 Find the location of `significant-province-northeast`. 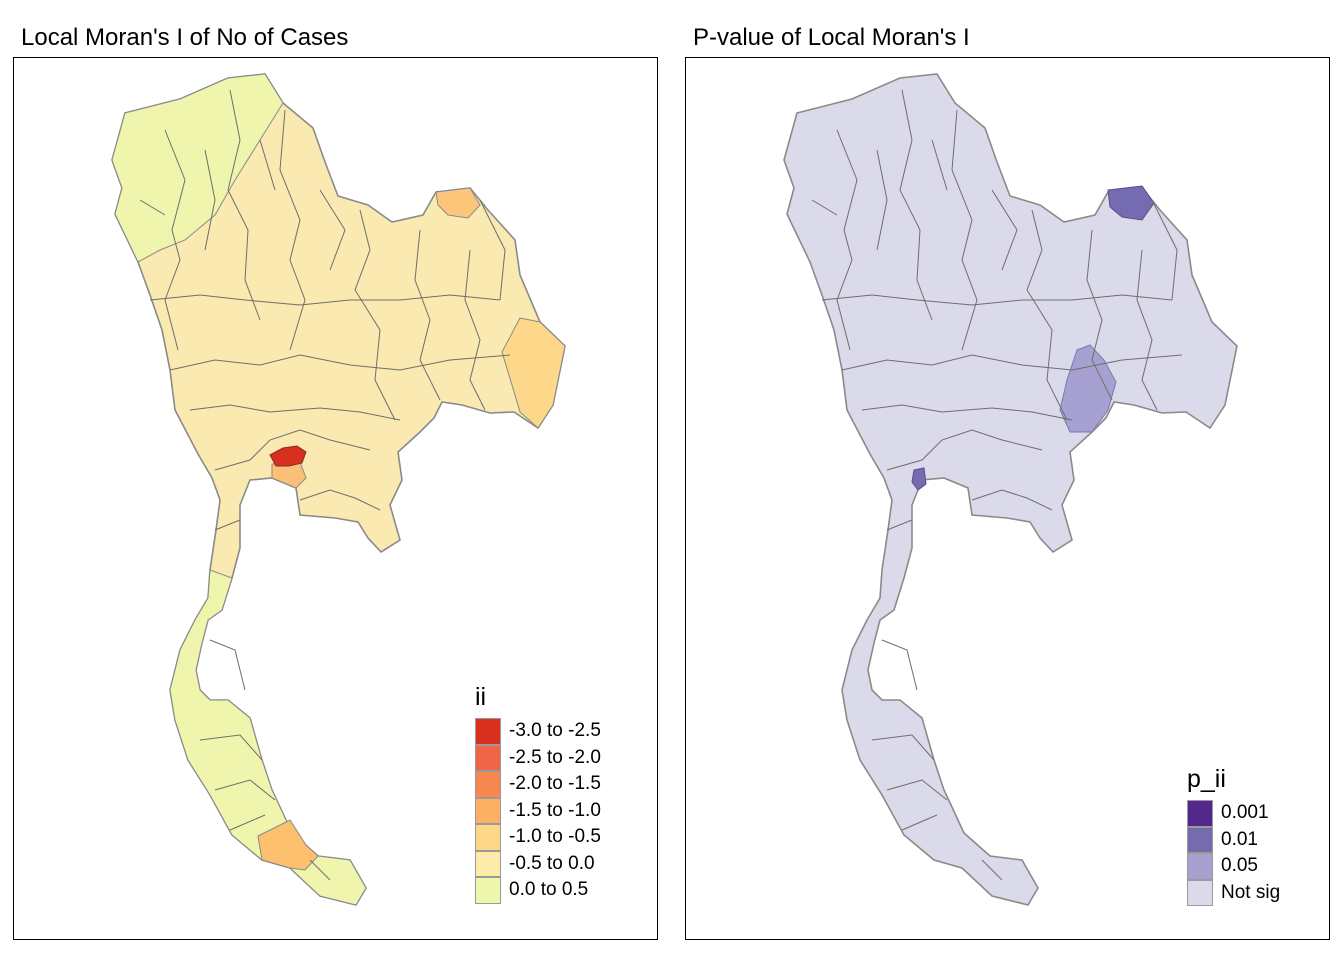

significant-province-northeast is located at coordinates (1131, 203).